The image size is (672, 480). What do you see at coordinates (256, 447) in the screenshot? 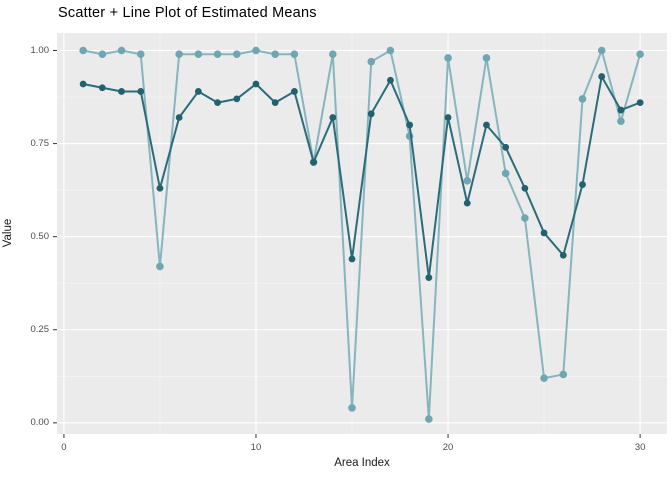
I see `x-tick-label: 10` at bounding box center [256, 447].